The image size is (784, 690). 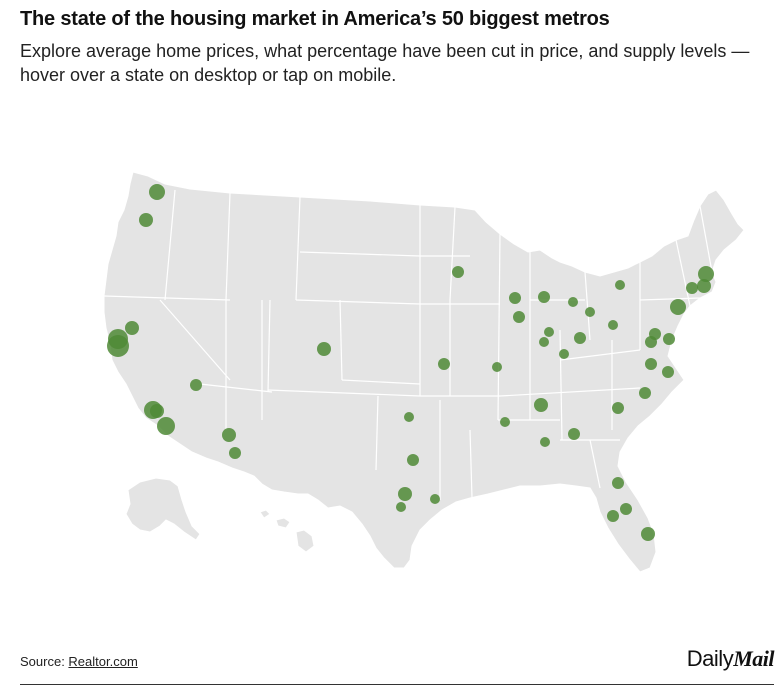 What do you see at coordinates (753, 658) in the screenshot?
I see `logo-mail: Mail` at bounding box center [753, 658].